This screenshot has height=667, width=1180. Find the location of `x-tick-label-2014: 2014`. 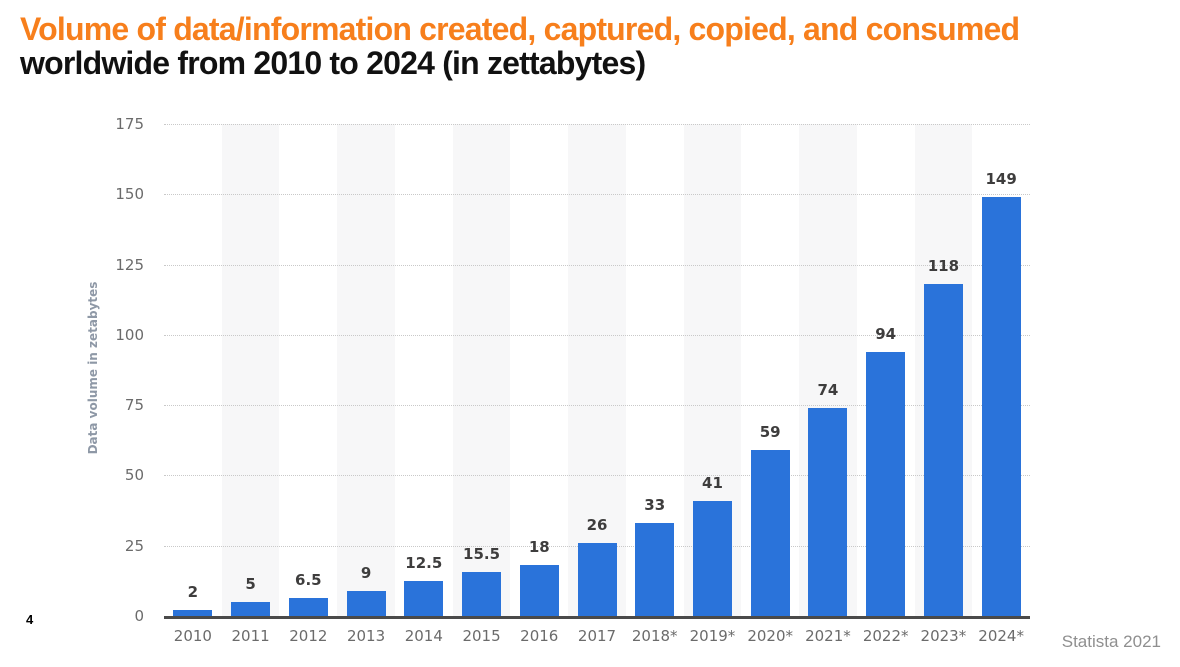

x-tick-label-2014: 2014 is located at coordinates (423, 636).